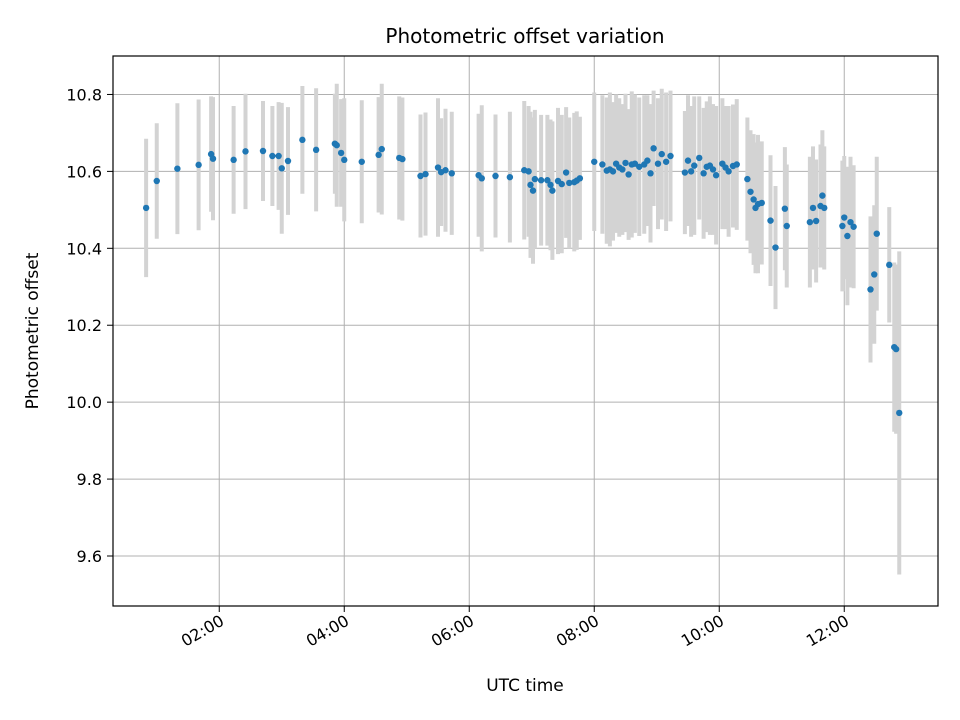 This screenshot has height=720, width=960. Describe the element at coordinates (33, 330) in the screenshot. I see `y-axis-label: Photometric offset` at that location.